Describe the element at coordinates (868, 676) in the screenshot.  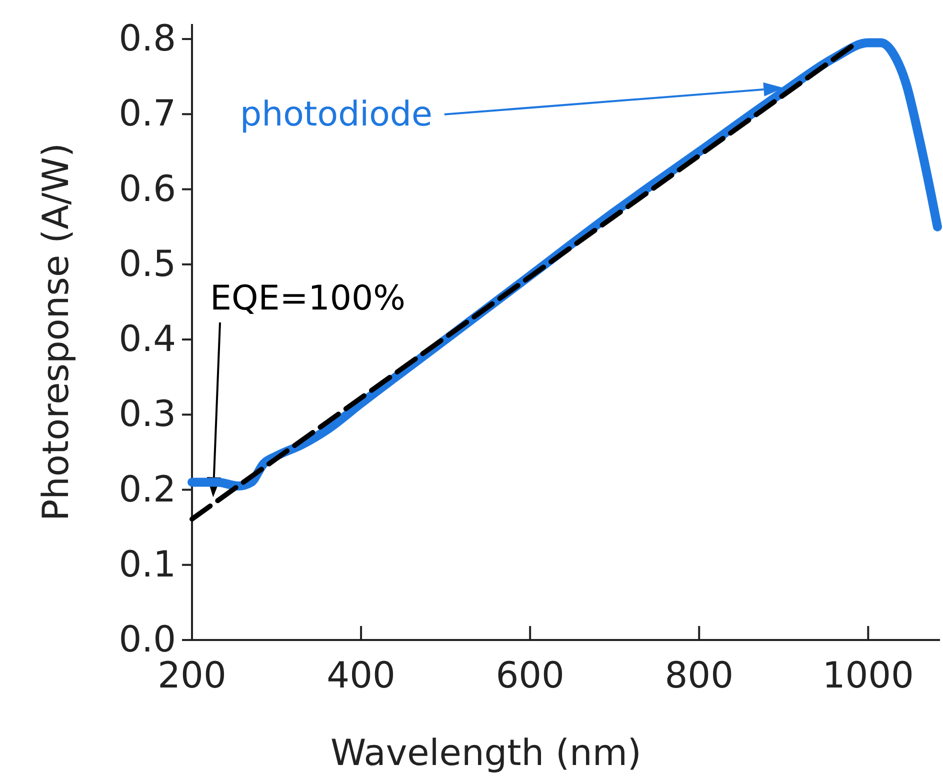
I see `x-tick-label: 1000` at that location.